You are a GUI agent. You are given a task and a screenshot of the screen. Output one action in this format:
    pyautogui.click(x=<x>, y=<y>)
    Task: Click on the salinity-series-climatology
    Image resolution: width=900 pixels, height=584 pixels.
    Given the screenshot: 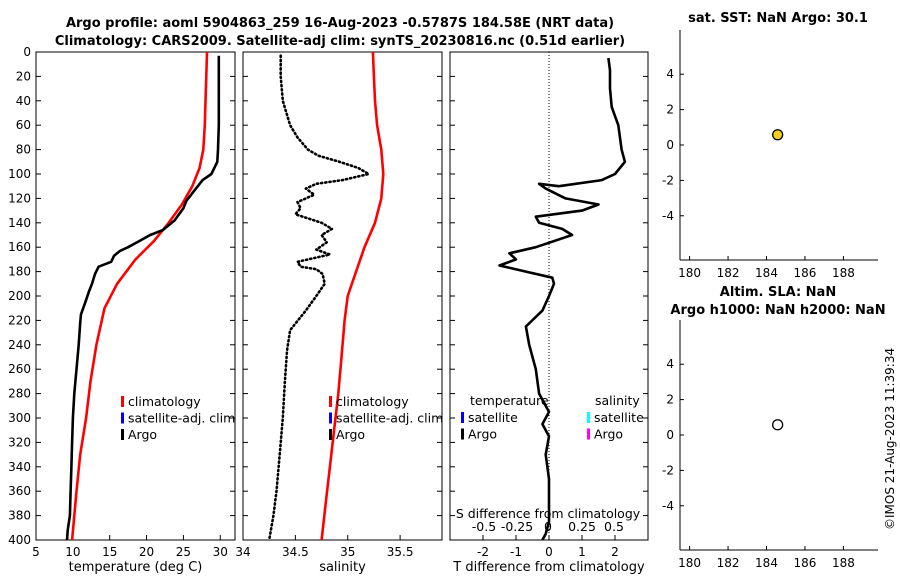 What is the action you would take?
    pyautogui.click(x=352, y=296)
    